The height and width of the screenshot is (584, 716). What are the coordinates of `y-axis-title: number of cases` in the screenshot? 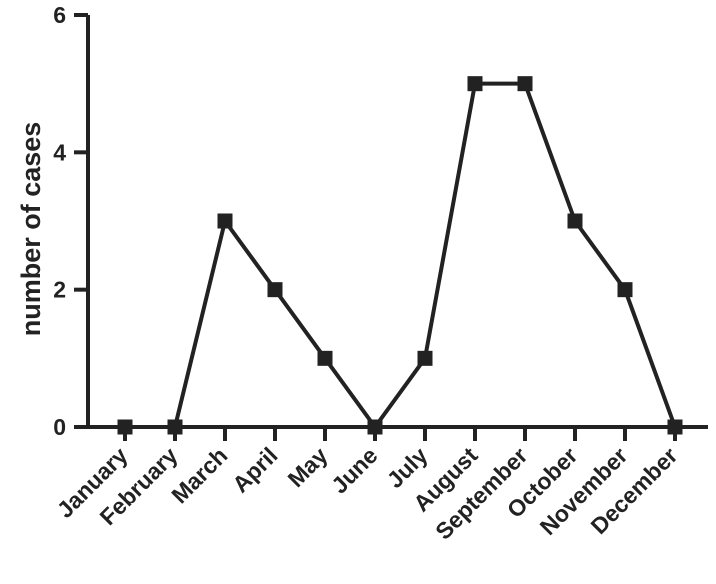 It's located at (31, 229).